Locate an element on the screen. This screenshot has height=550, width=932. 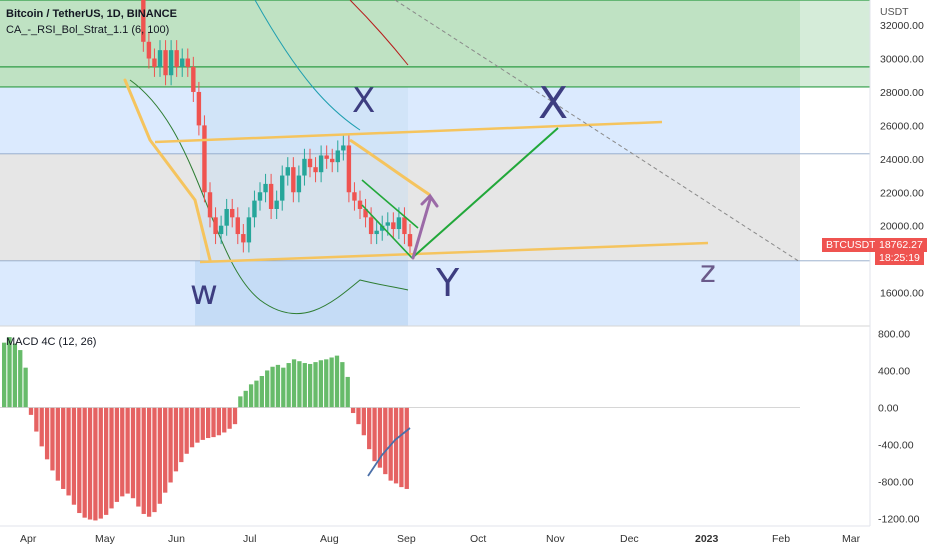
channel-upper is located at coordinates (390, 204).